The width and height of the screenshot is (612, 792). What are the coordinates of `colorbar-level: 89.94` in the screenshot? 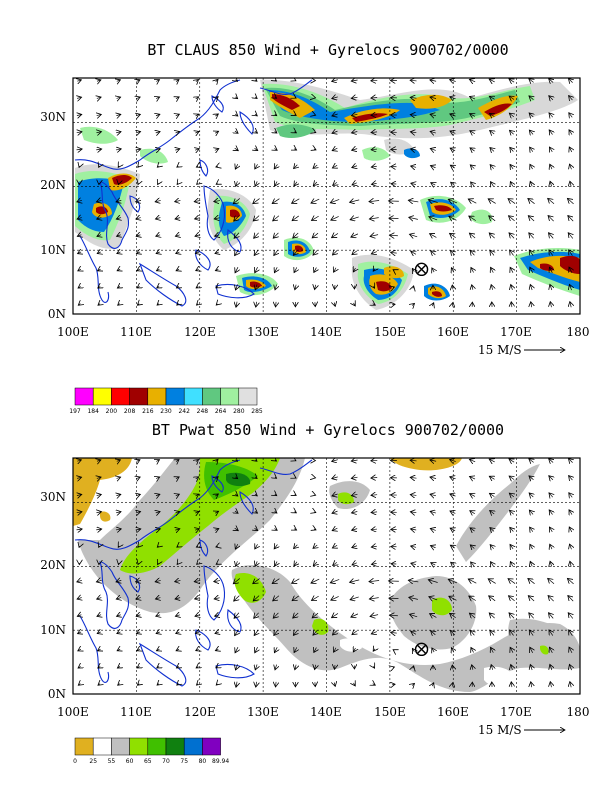 It's located at (220, 761).